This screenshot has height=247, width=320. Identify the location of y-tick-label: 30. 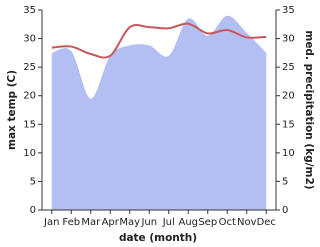
(29, 39).